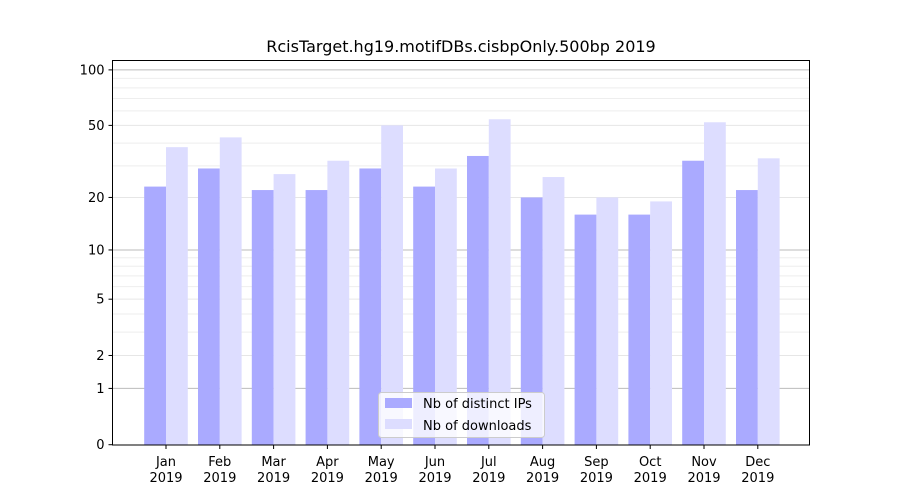 This screenshot has width=900, height=504. Describe the element at coordinates (327, 470) in the screenshot. I see `x-tick-label: Apr 2019` at that location.